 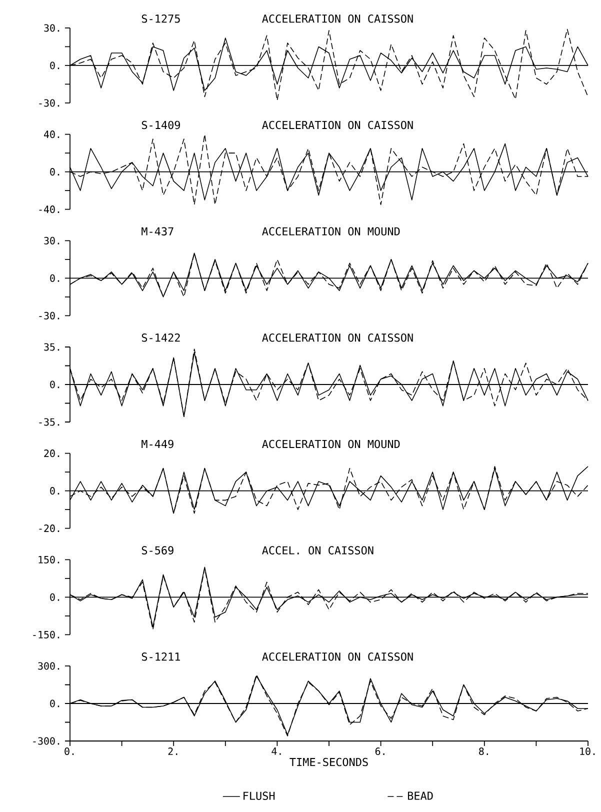 What do you see at coordinates (161, 338) in the screenshot?
I see `chart-title: S-1422` at bounding box center [161, 338].